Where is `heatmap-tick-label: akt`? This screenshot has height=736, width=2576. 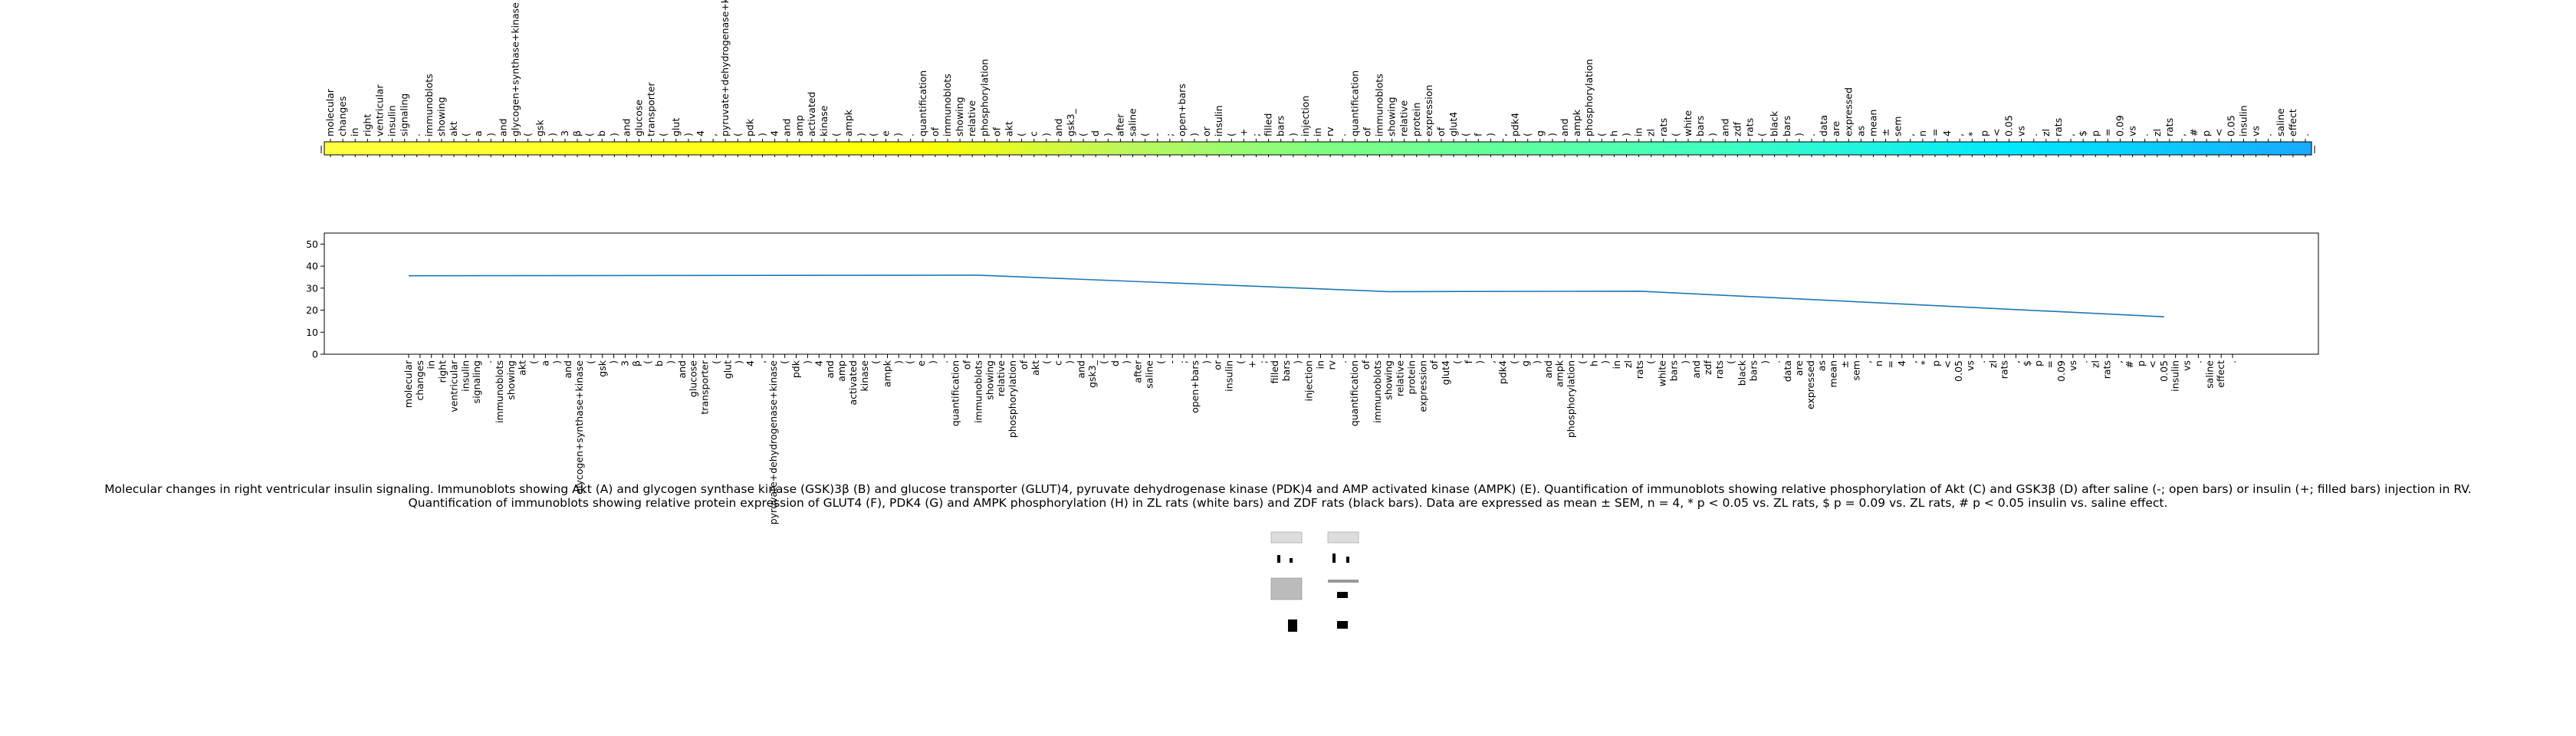
heatmap-tick-label: akt is located at coordinates (1010, 128).